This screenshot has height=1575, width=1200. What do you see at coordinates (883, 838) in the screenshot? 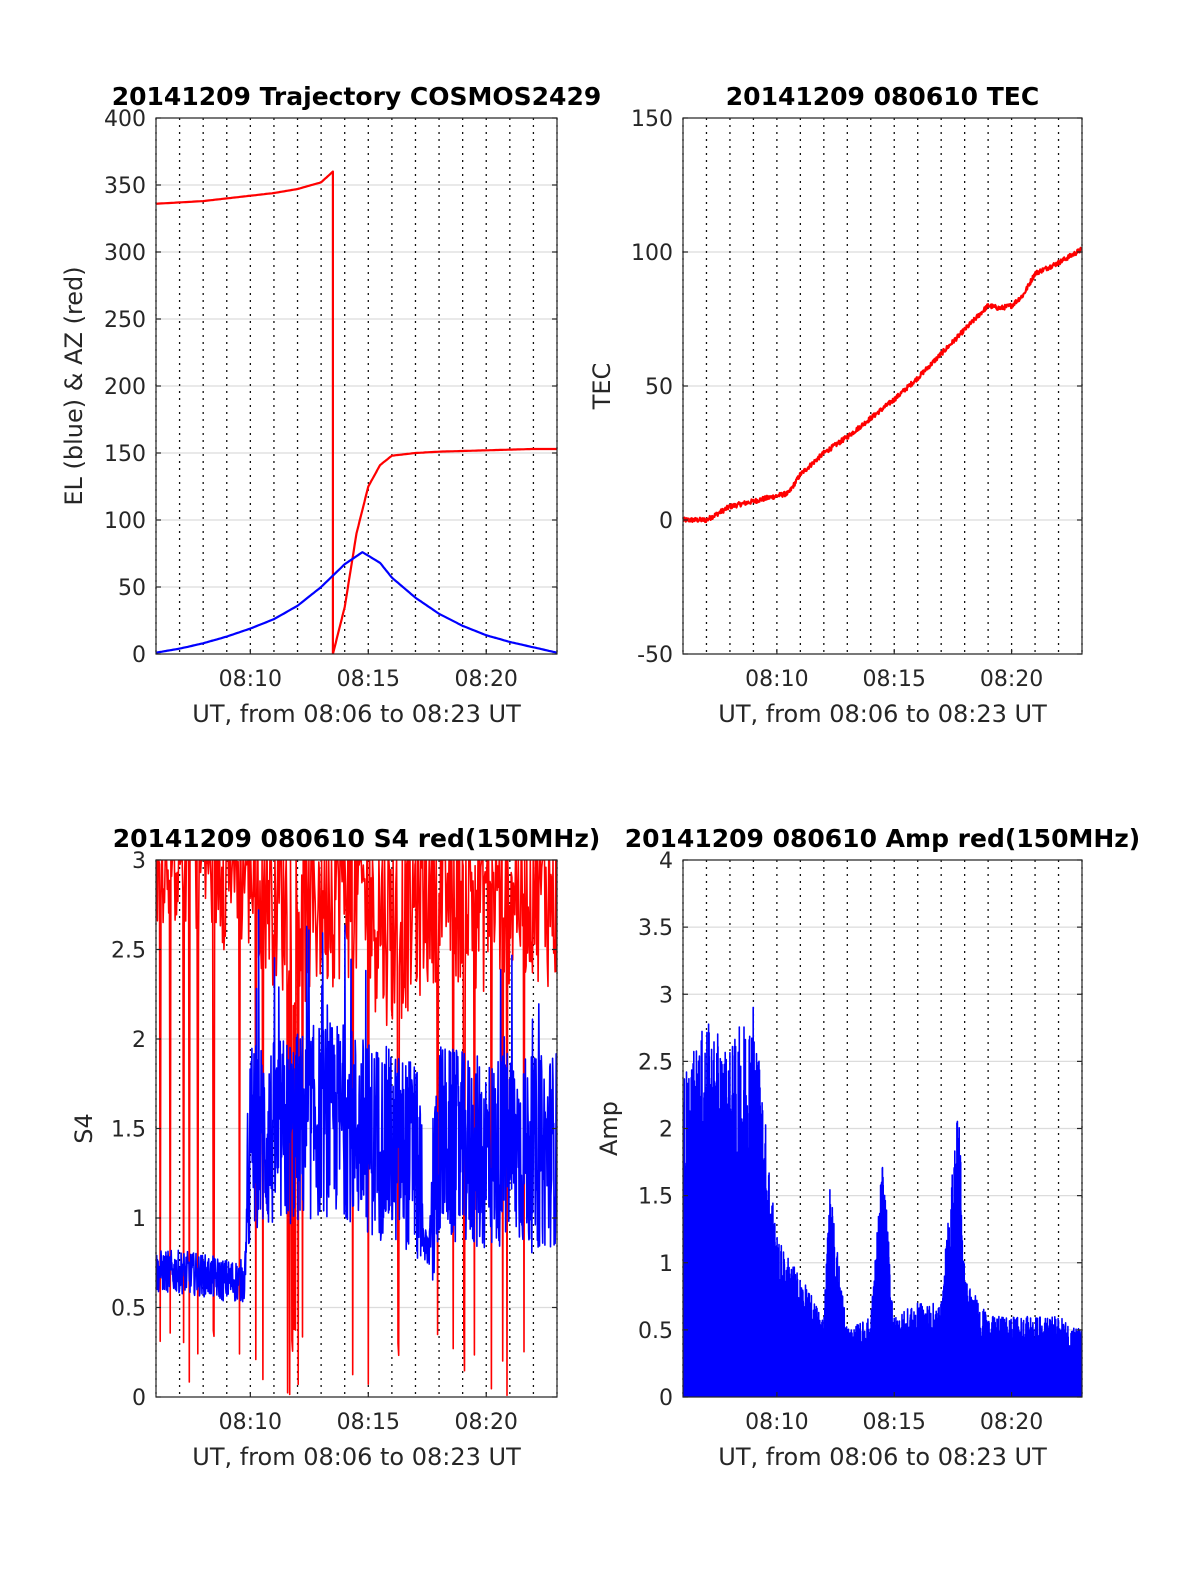
I see `chart-title: 20141209 080610 Amp red(150MHz)` at bounding box center [883, 838].